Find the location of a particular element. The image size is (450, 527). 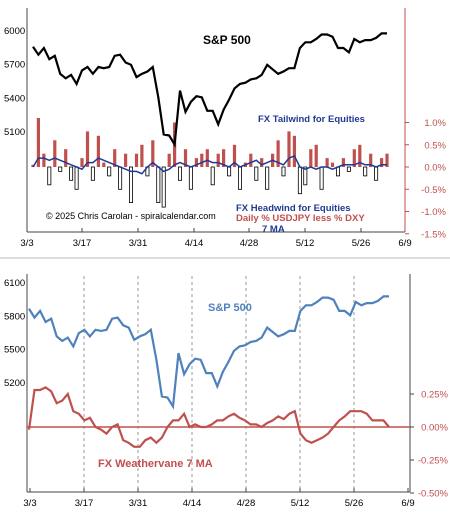

fx-tailwind-label: FX Tailwind for Equities is located at coordinates (311, 119).